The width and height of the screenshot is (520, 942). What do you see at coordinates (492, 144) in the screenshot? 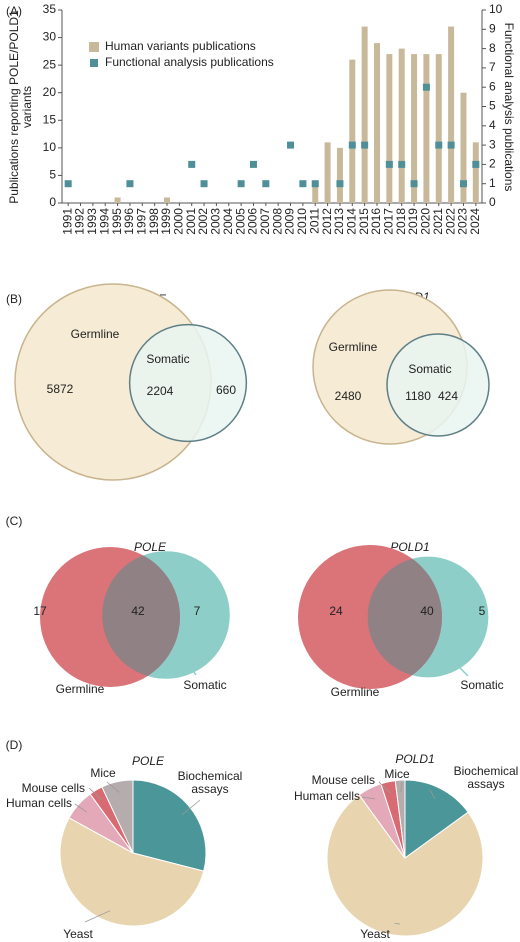
I see `y2-tick-label: 3` at bounding box center [492, 144].